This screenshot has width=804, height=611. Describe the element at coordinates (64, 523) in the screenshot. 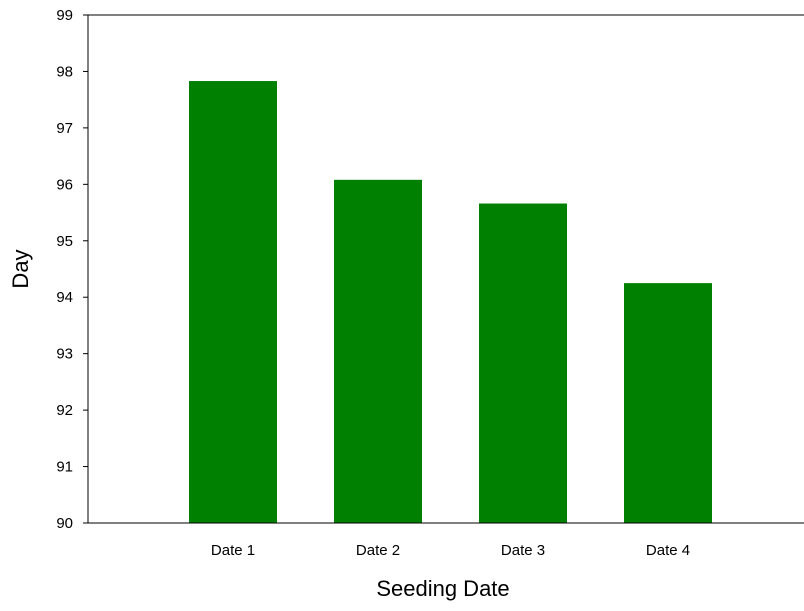

I see `y-tick-label: 90` at that location.